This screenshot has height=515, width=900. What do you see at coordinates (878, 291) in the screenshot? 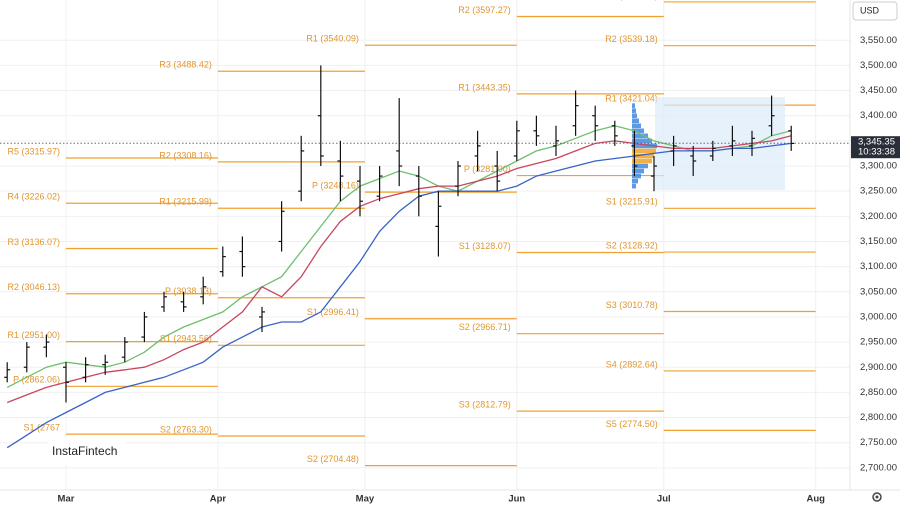
I see `y-tick-label: 3,050.00` at bounding box center [878, 291].